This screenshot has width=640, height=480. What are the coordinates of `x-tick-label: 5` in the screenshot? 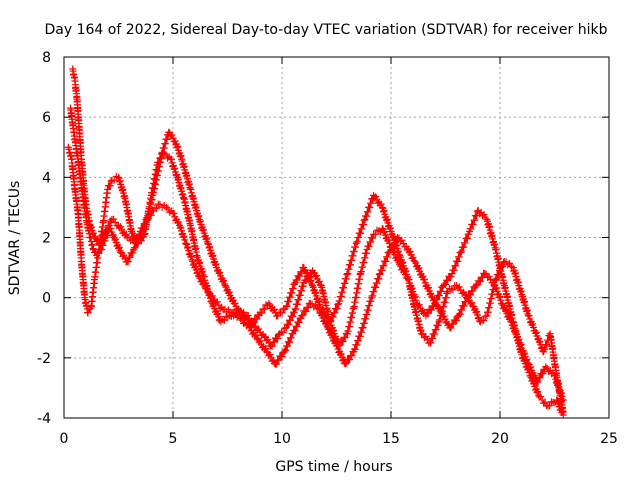 It's located at (173, 439).